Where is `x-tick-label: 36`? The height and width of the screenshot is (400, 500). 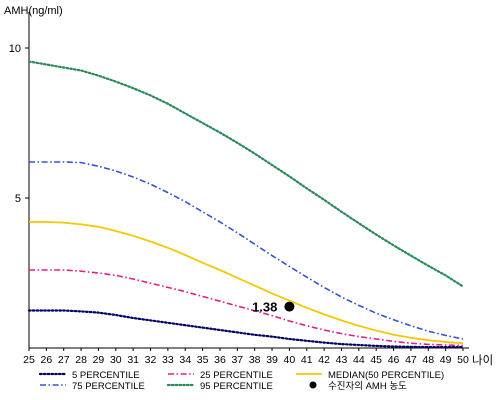
x-tick-label: 36 is located at coordinates (220, 360).